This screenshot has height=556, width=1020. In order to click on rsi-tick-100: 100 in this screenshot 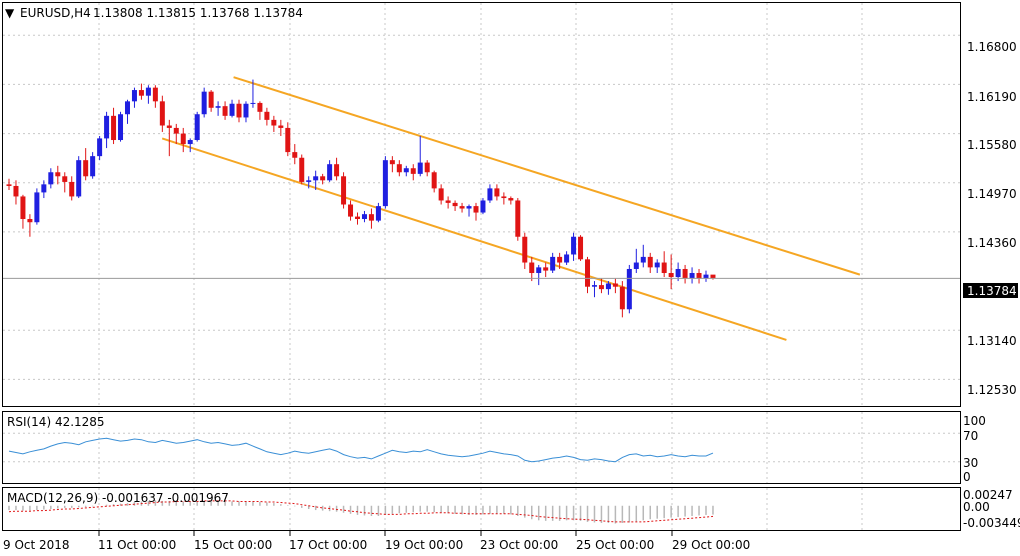, I will do `click(974, 421)`.